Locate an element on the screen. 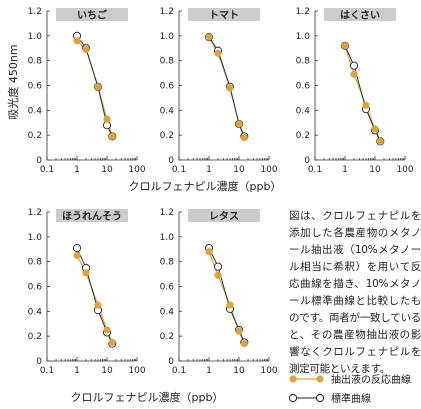 The image size is (421, 409). legend-extract: 抽出液の反応曲線 is located at coordinates (350, 379).